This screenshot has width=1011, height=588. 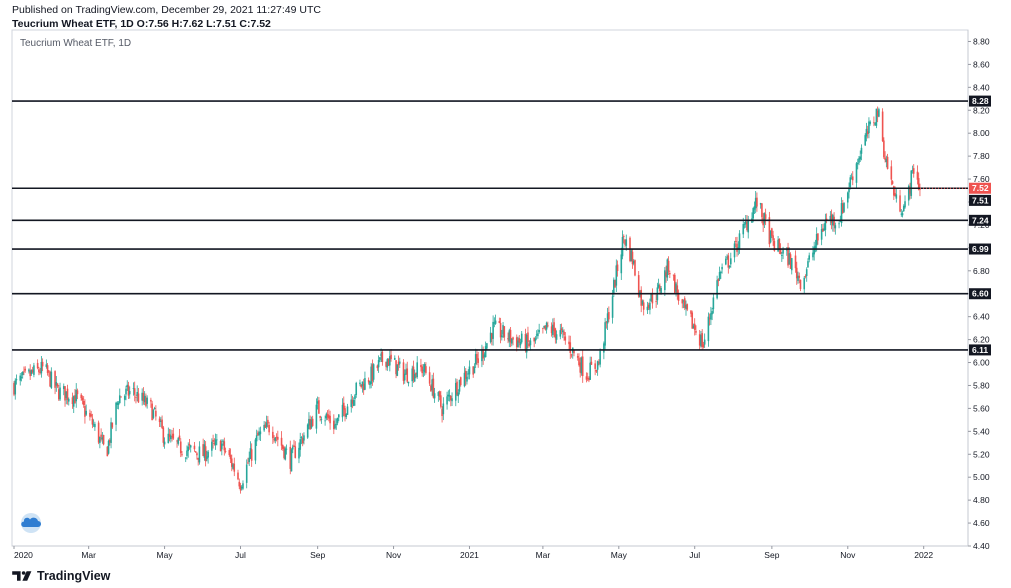 I want to click on level-badge, so click(x=980, y=220).